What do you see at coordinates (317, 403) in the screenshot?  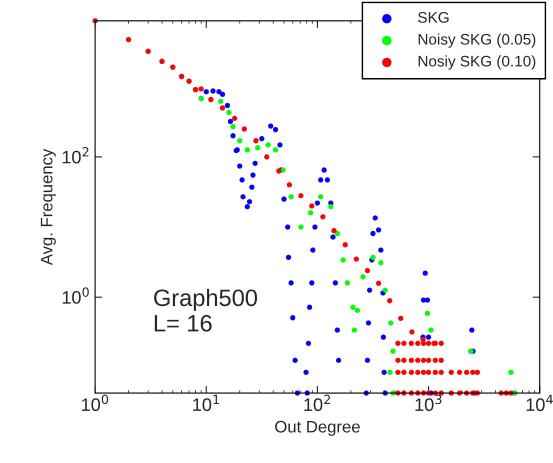 I see `x-tick-label: 10$^{2}$` at bounding box center [317, 403].